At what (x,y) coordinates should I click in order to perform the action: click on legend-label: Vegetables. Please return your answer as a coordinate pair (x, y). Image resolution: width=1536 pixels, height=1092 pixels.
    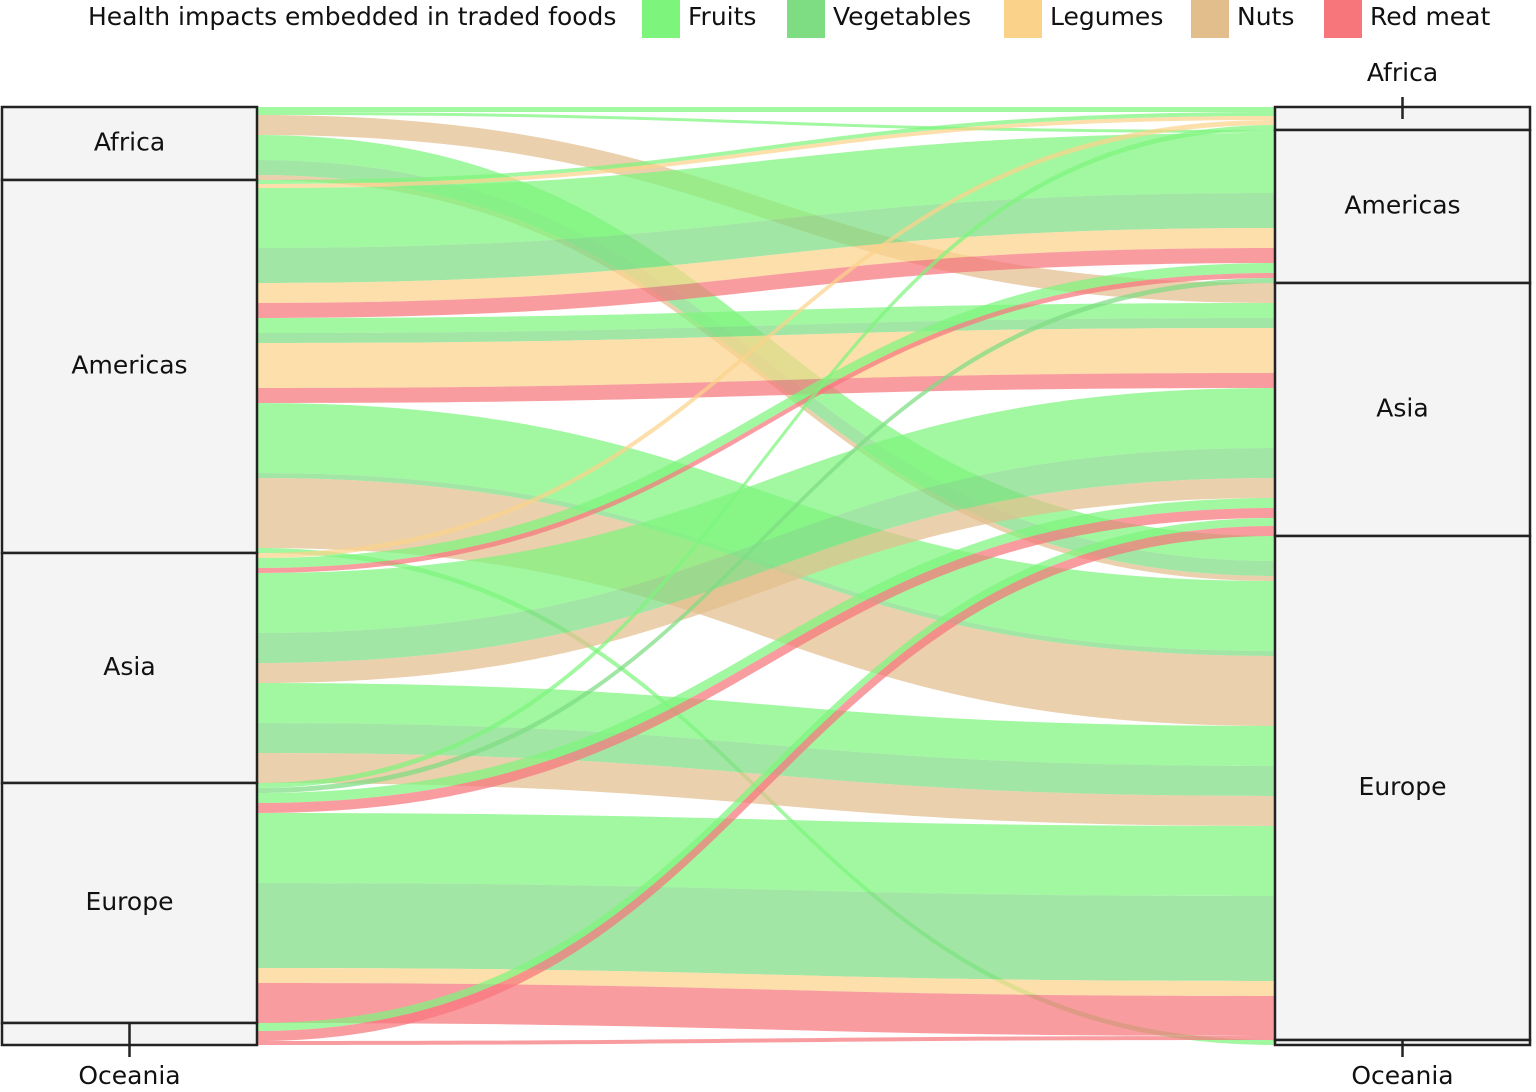
    Looking at the image, I should click on (902, 16).